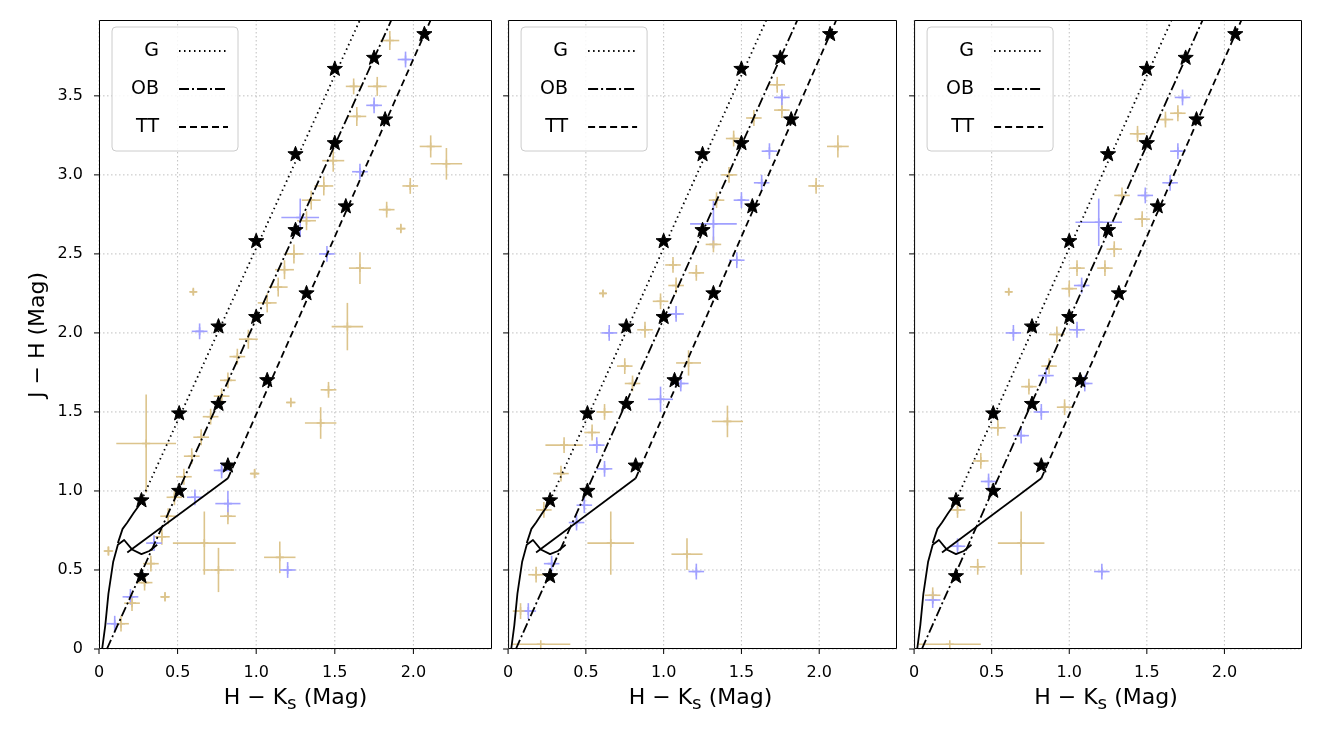 Image resolution: width=1327 pixels, height=737 pixels. I want to click on y-tick-label: 0, so click(77, 648).